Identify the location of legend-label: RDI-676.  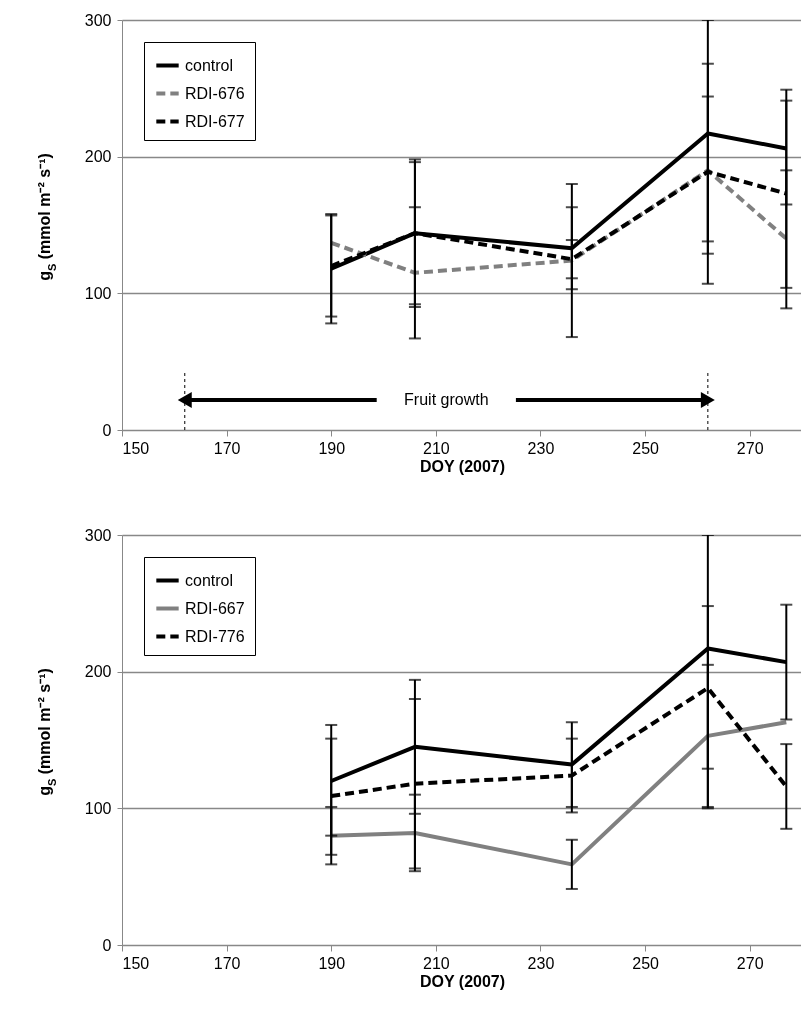
(215, 93).